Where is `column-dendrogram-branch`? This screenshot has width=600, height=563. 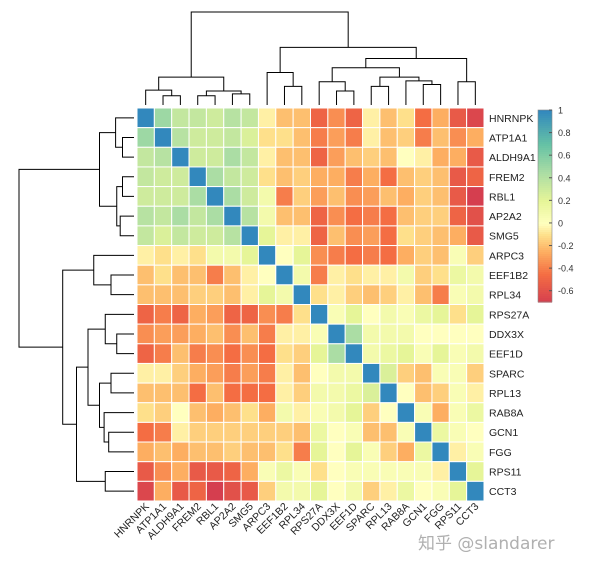 column-dendrogram-branch is located at coordinates (332, 93).